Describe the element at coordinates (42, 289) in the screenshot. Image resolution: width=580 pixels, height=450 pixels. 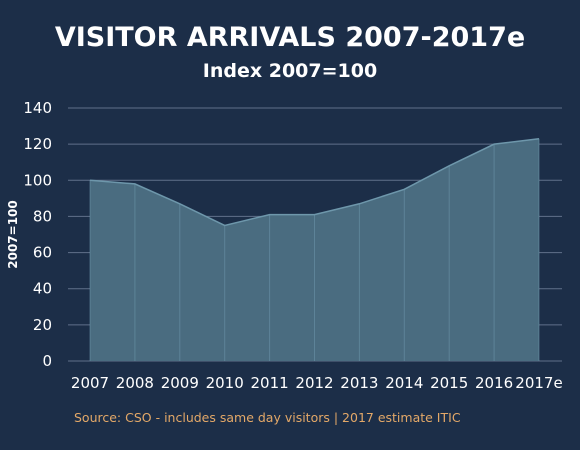
I see `y-tick-label-40: 40` at that location.